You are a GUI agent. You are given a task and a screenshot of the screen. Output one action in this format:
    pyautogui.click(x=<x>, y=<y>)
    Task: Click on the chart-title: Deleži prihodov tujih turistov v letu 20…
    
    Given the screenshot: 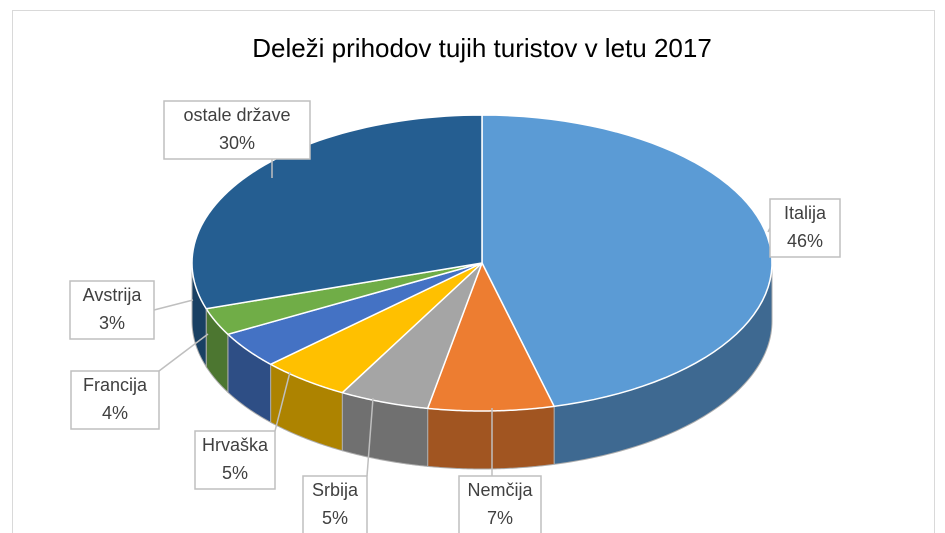 What is the action you would take?
    pyautogui.click(x=482, y=48)
    